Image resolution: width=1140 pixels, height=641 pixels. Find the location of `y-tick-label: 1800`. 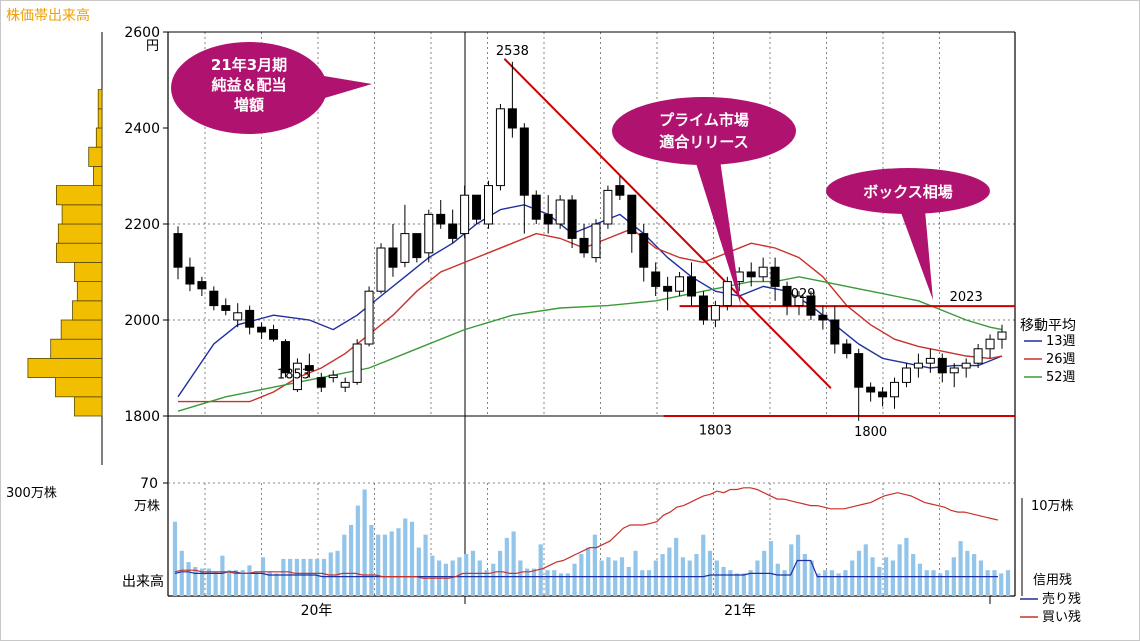

y-tick-label: 1800 is located at coordinates (142, 417).